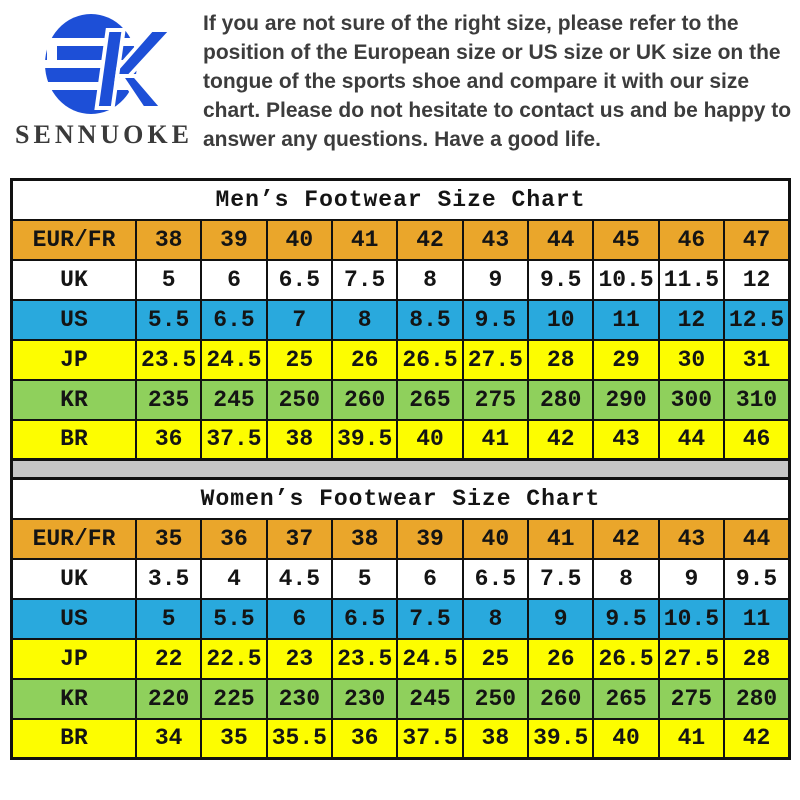 This screenshot has width=800, height=800. What do you see at coordinates (299, 698) in the screenshot?
I see `size-value-cell: 230` at bounding box center [299, 698].